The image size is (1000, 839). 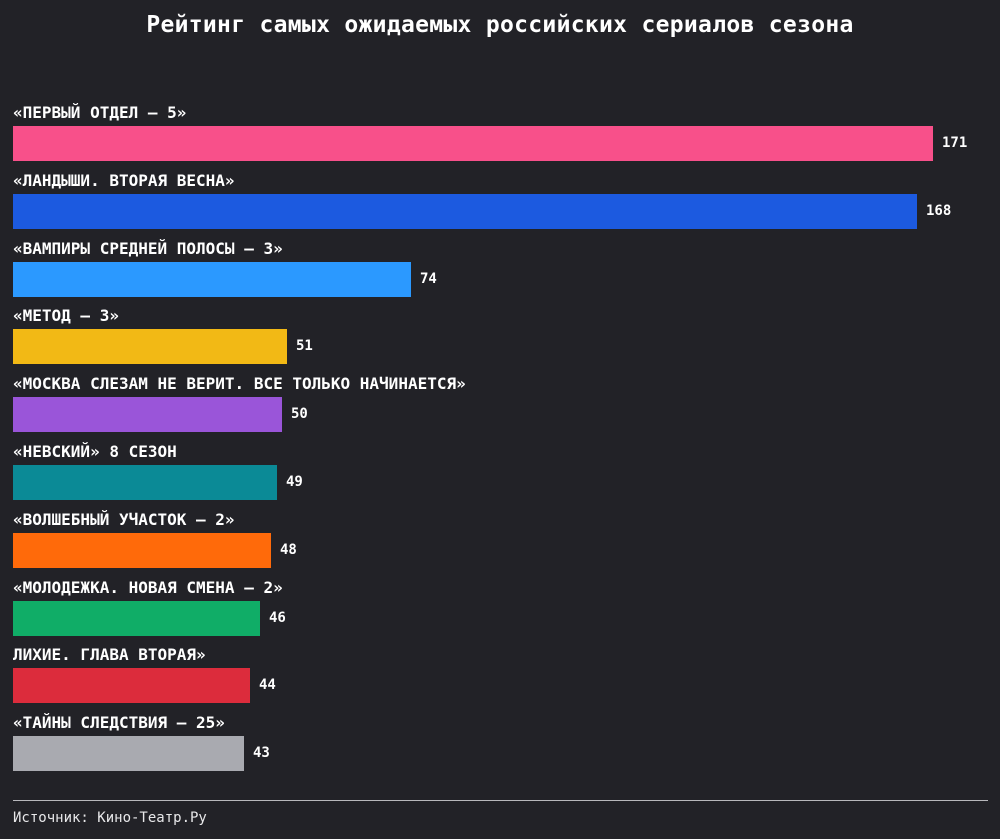 I want to click on bar-row: «ПЕРВЫЙ ОТДЕЛ — 5» 171, so click(x=503, y=138).